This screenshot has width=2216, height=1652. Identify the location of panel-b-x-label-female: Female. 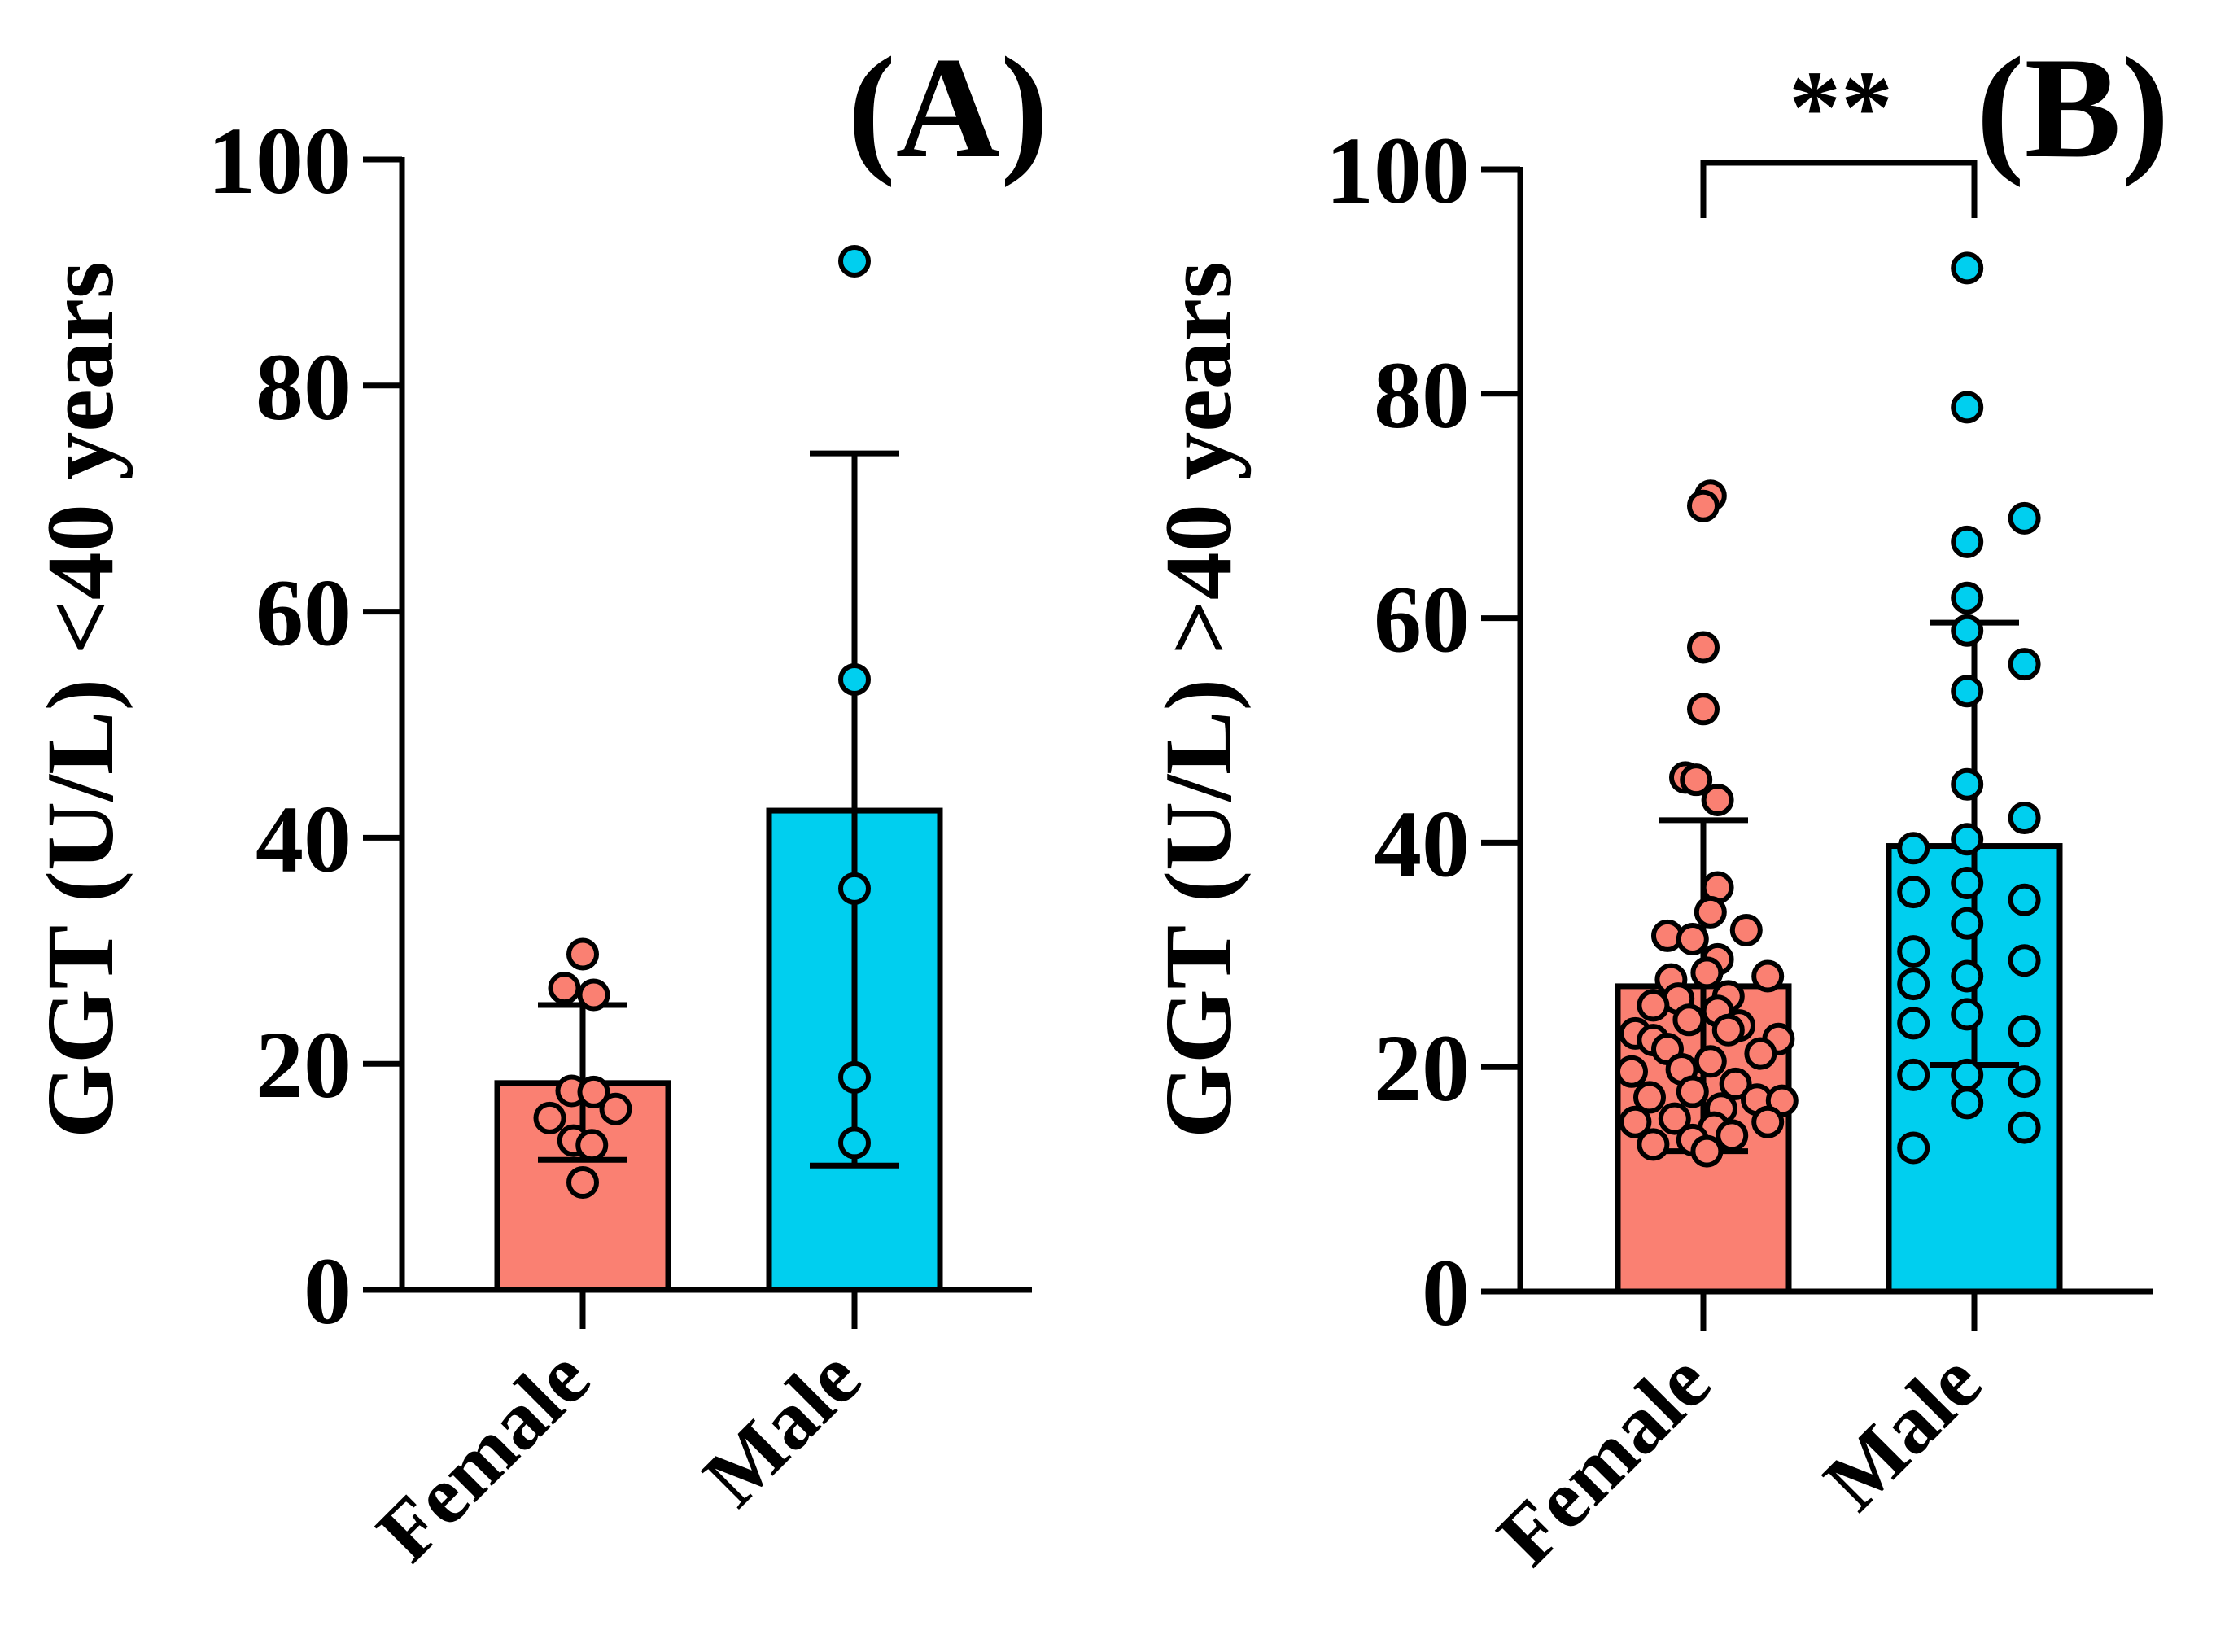
(1604, 1459).